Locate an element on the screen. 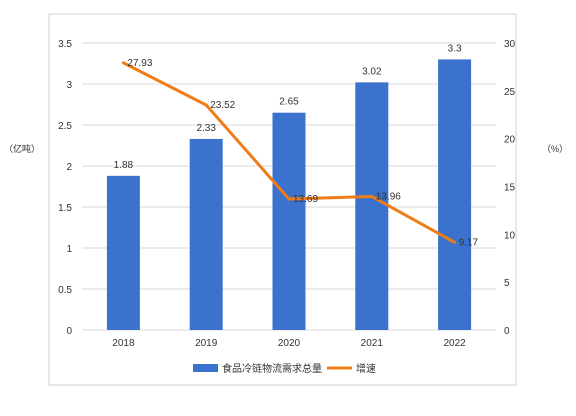 The image size is (576, 416). y-left-tick-label: 2.5 is located at coordinates (65, 126).